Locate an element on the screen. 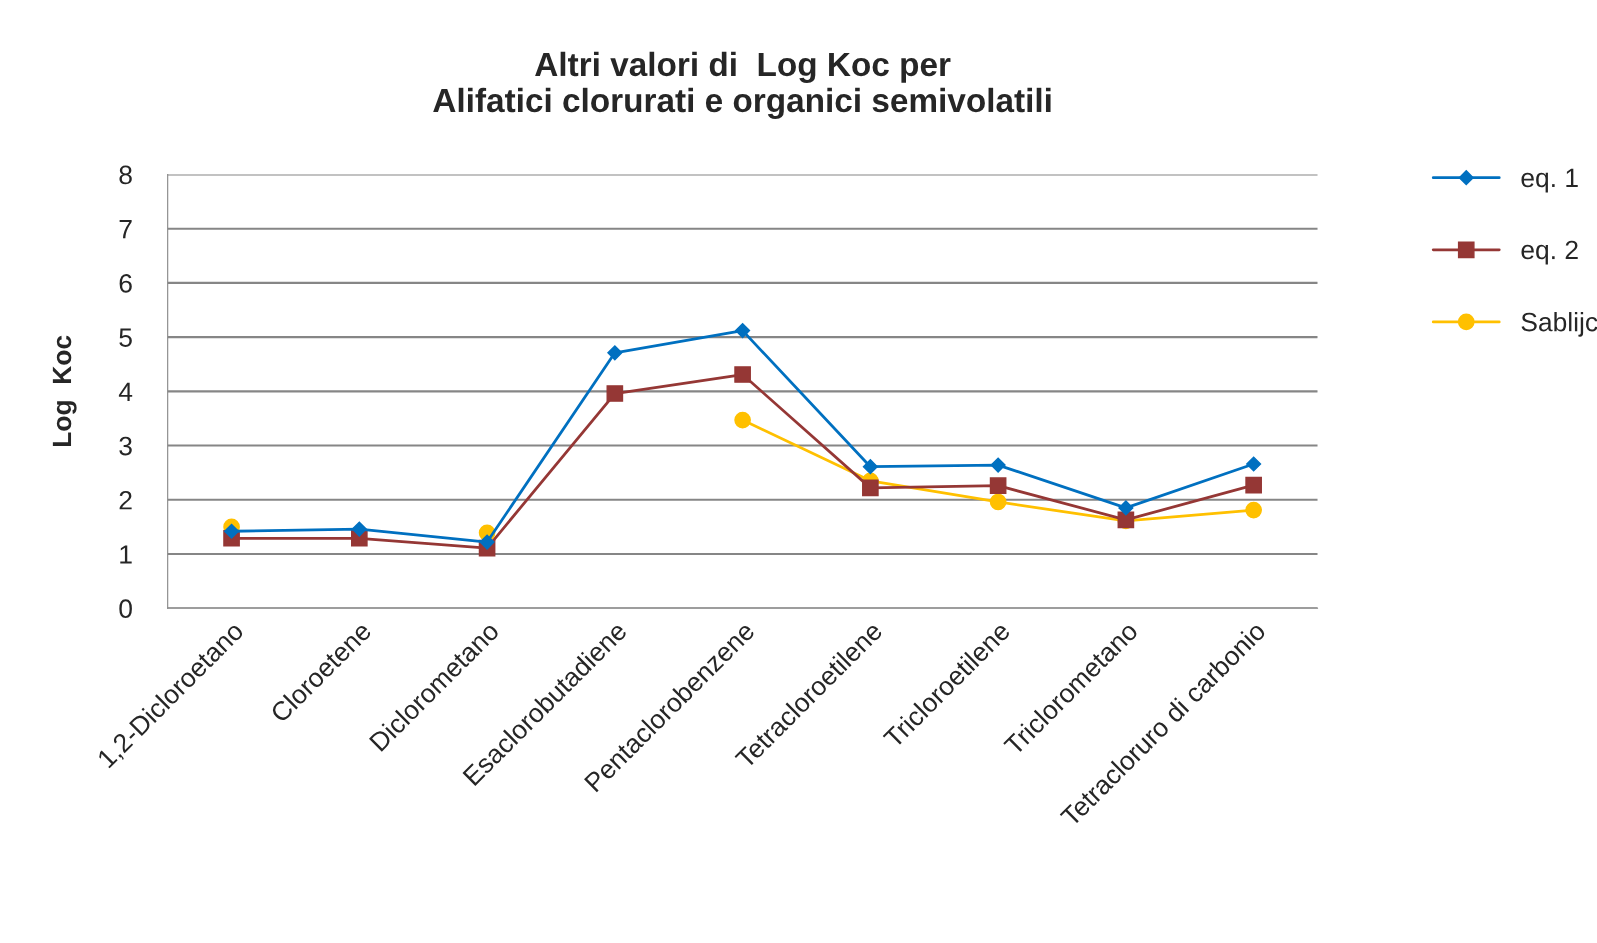  legend-label: eq. 2 is located at coordinates (1549, 252).